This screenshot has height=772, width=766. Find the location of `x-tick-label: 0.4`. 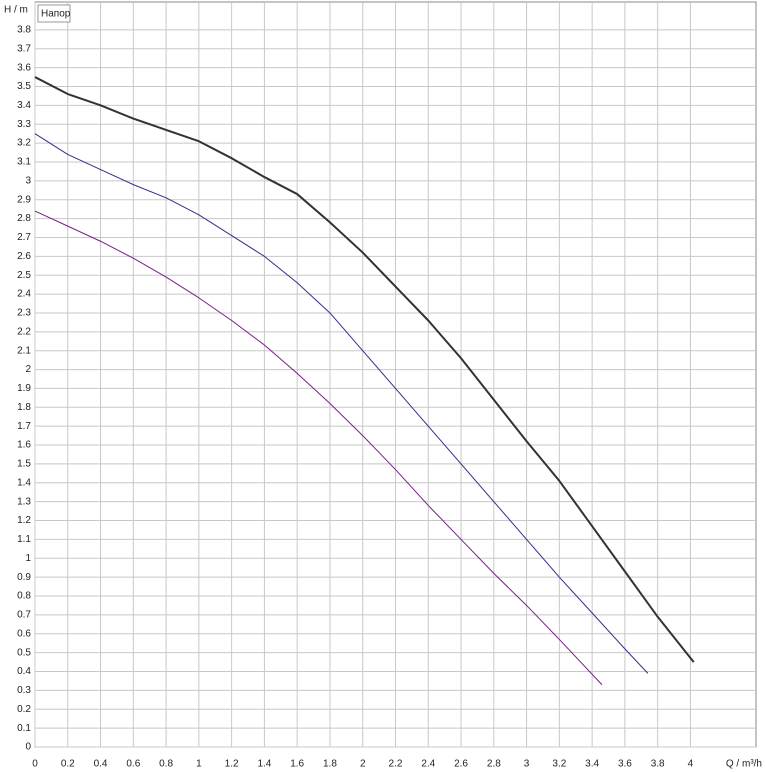

x-tick-label: 0.4 is located at coordinates (101, 764).